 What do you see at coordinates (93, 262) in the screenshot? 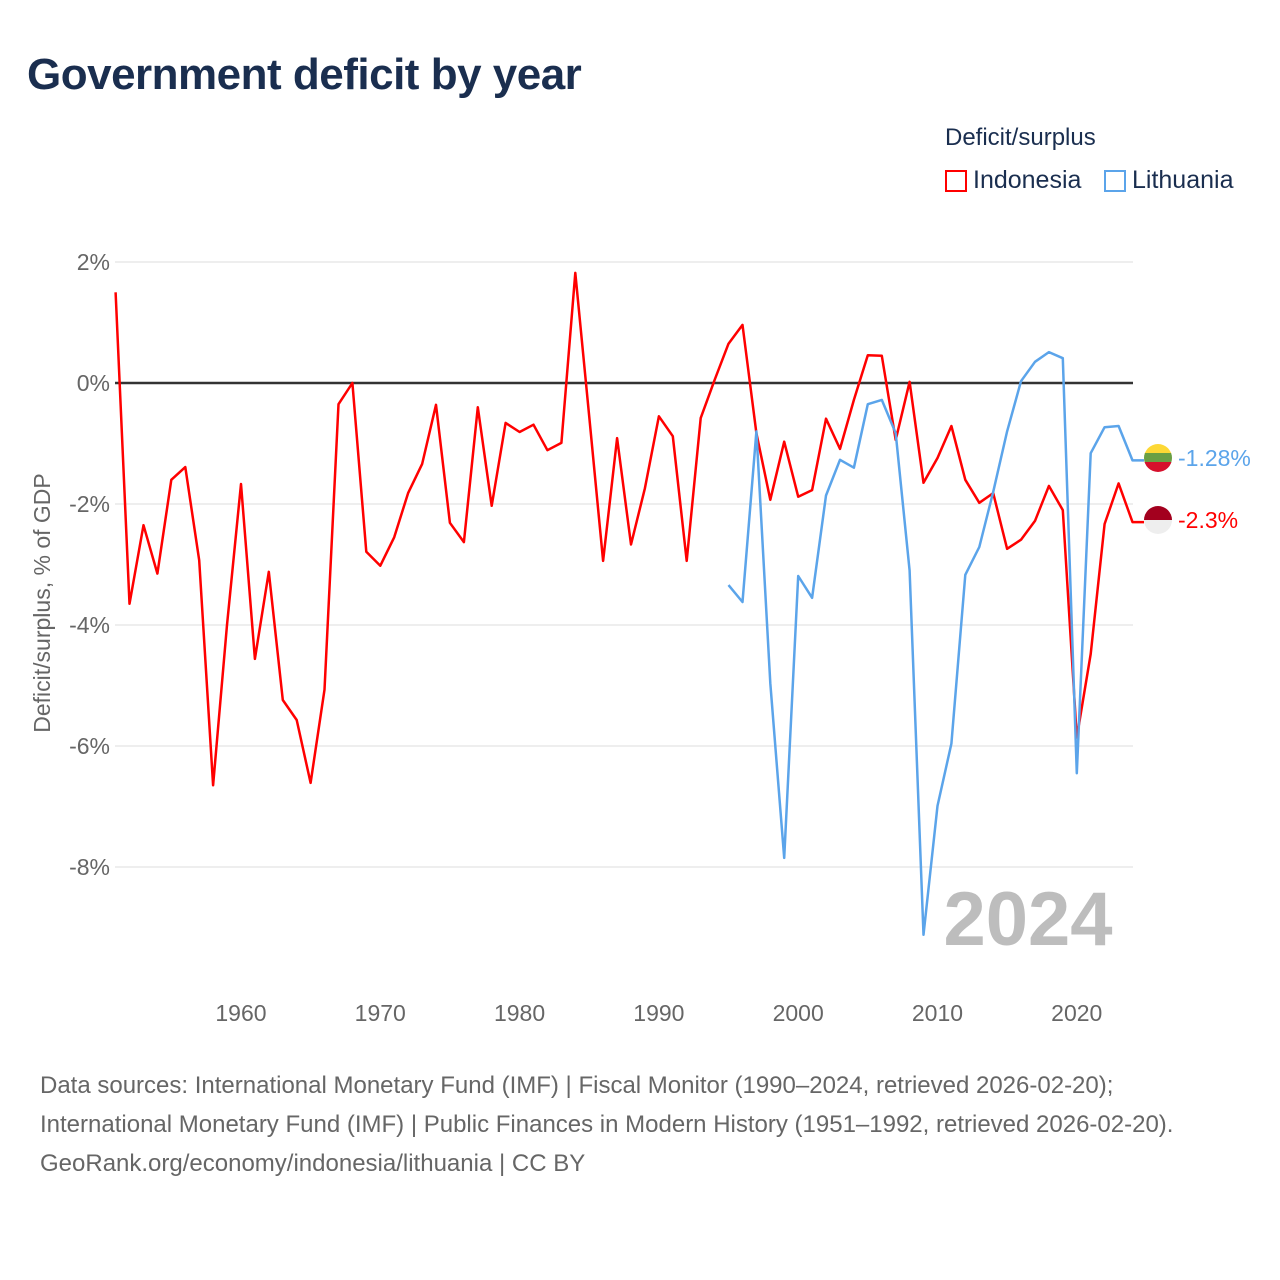
I see `y-tick-label: 2%` at bounding box center [93, 262].